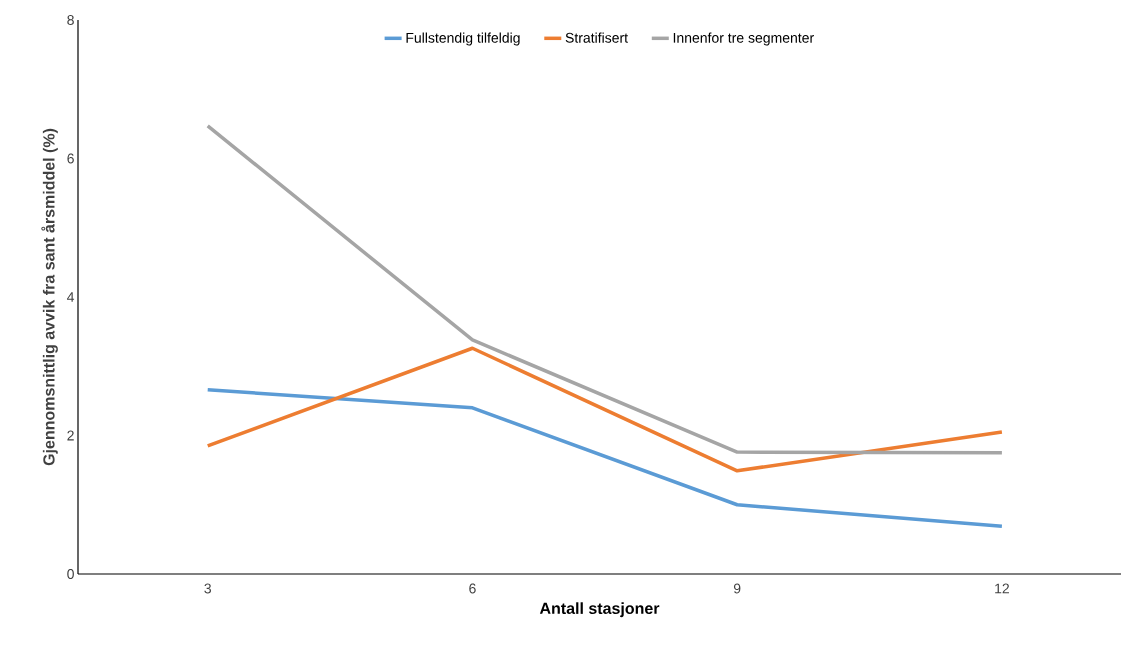 The width and height of the screenshot is (1121, 652). Describe the element at coordinates (1002, 588) in the screenshot. I see `x-tick-label: 12` at that location.